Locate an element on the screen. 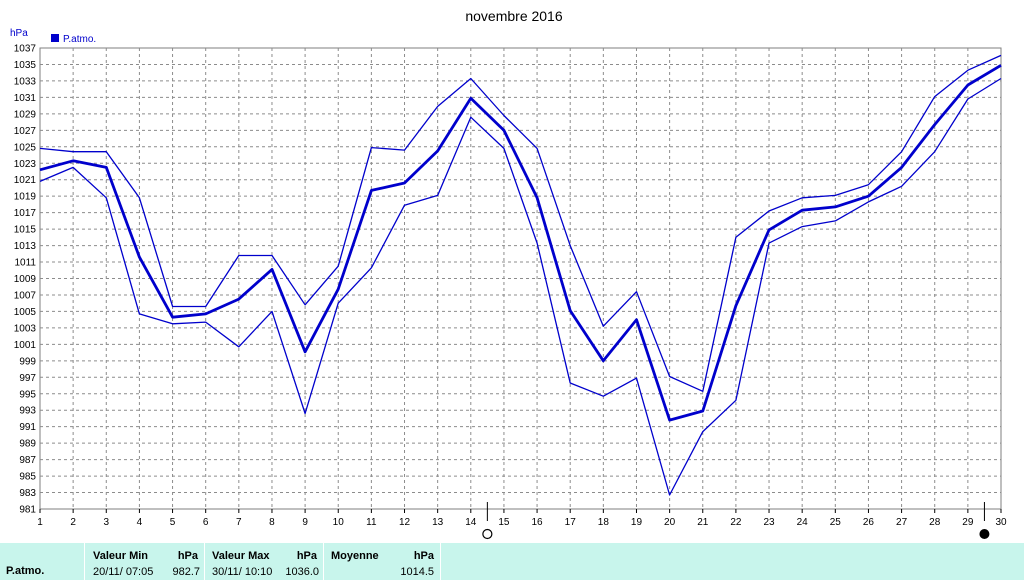  y-tick-label: 987 is located at coordinates (27, 460).